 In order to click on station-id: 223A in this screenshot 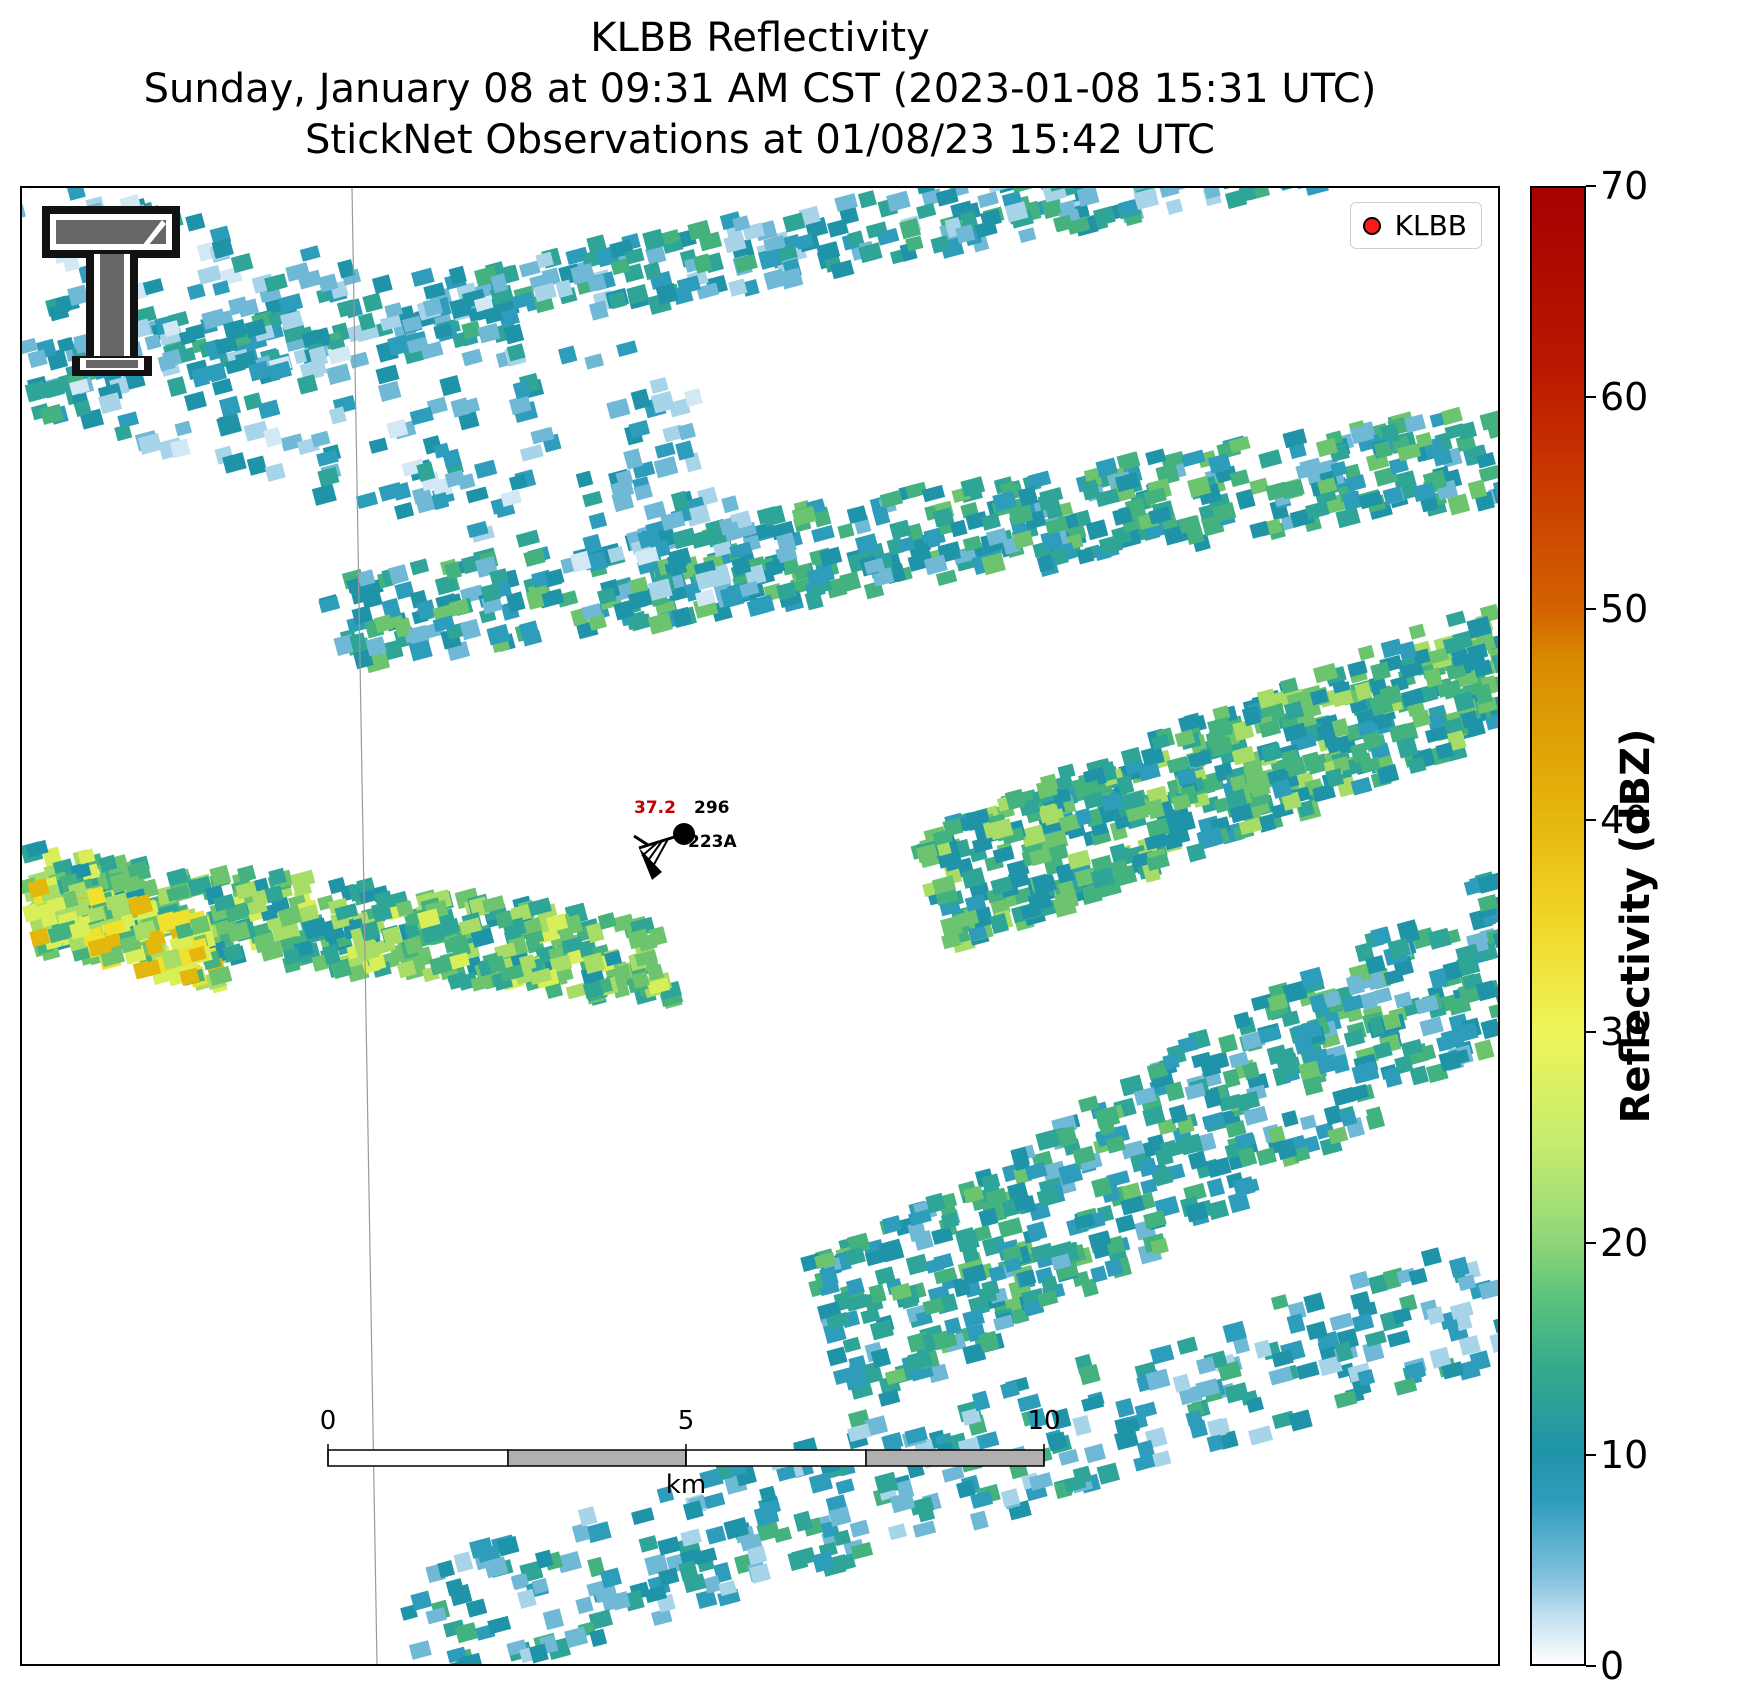, I will do `click(712, 842)`.